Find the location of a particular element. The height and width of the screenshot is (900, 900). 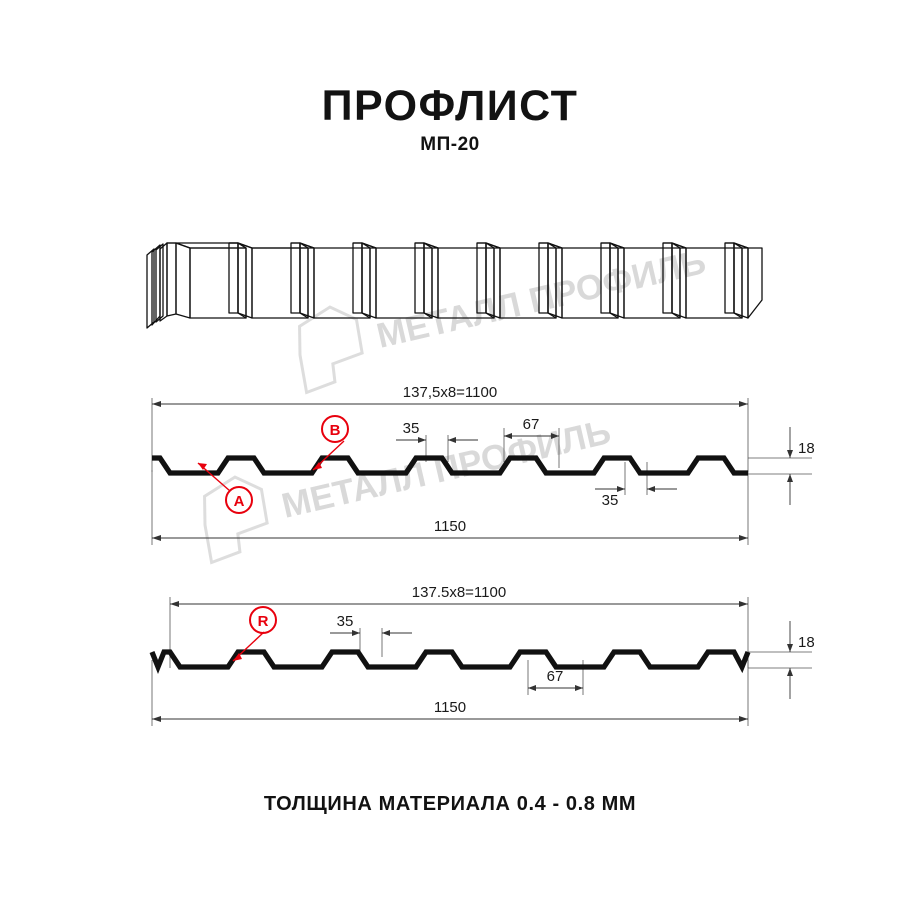

dimension-height-top: 18 is located at coordinates (801, 466).